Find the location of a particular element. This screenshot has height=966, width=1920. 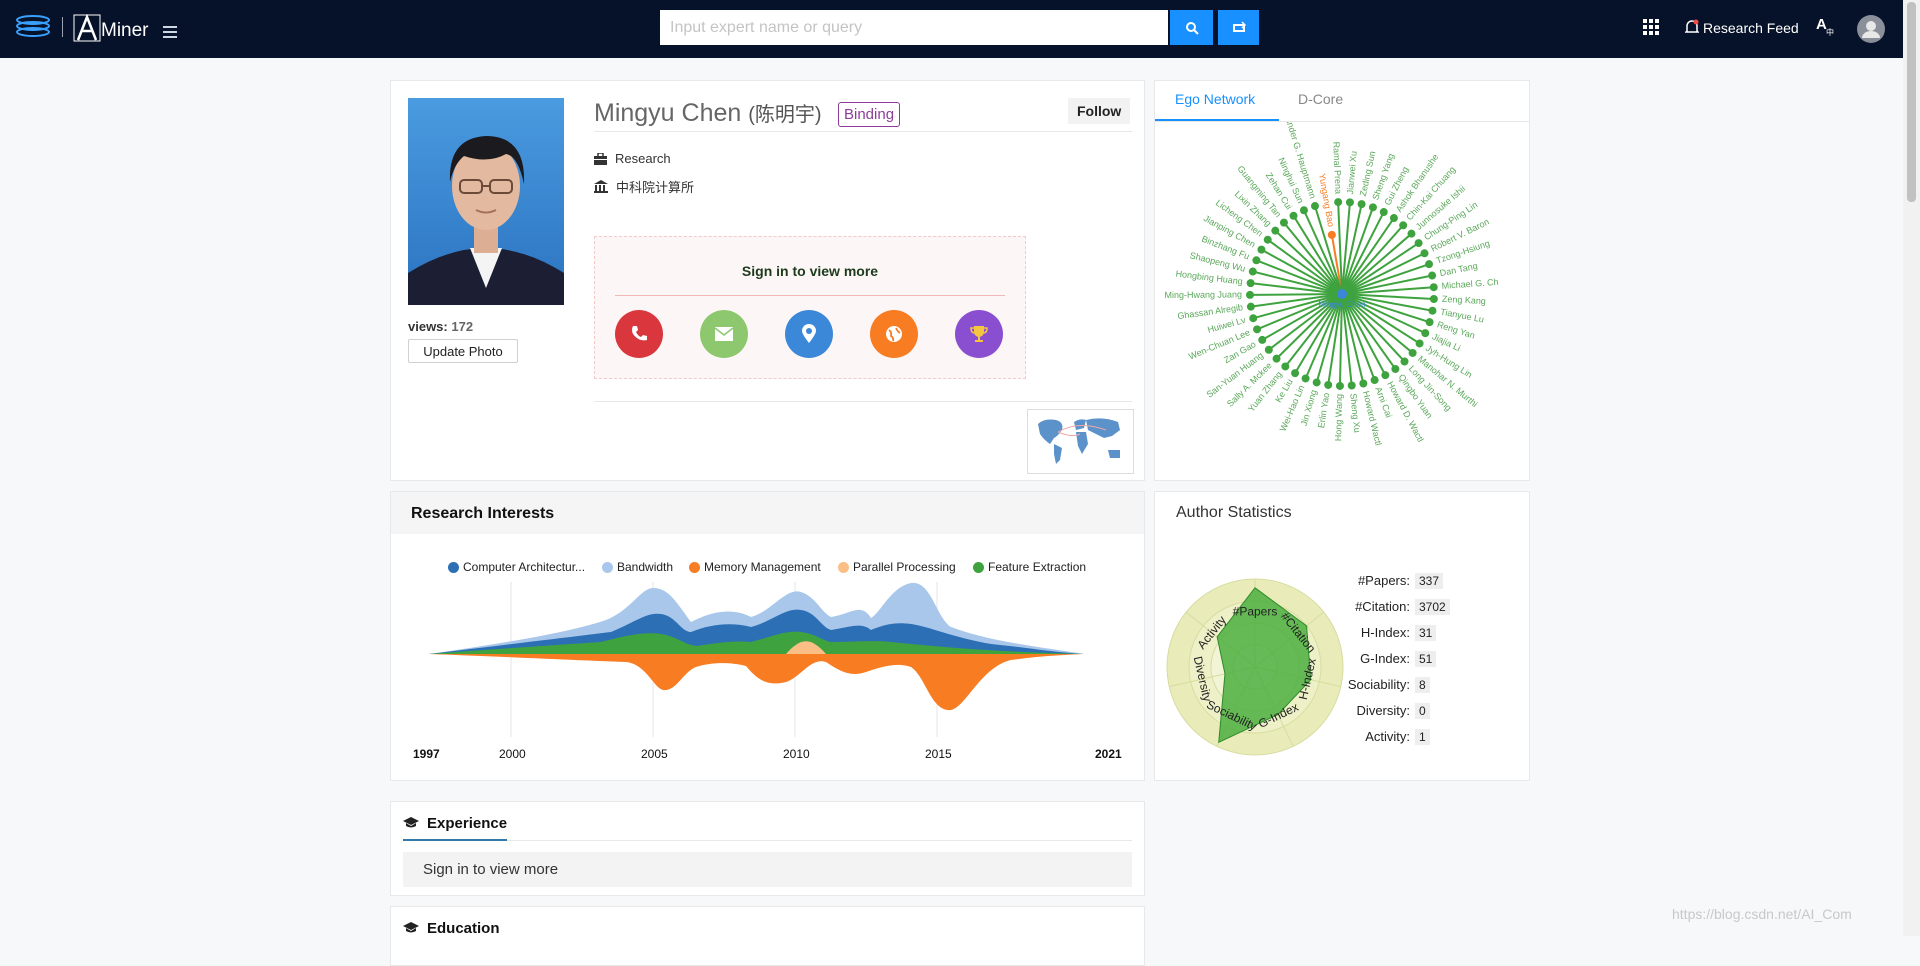

ego-node-label: Zeng Kang is located at coordinates (1464, 300).